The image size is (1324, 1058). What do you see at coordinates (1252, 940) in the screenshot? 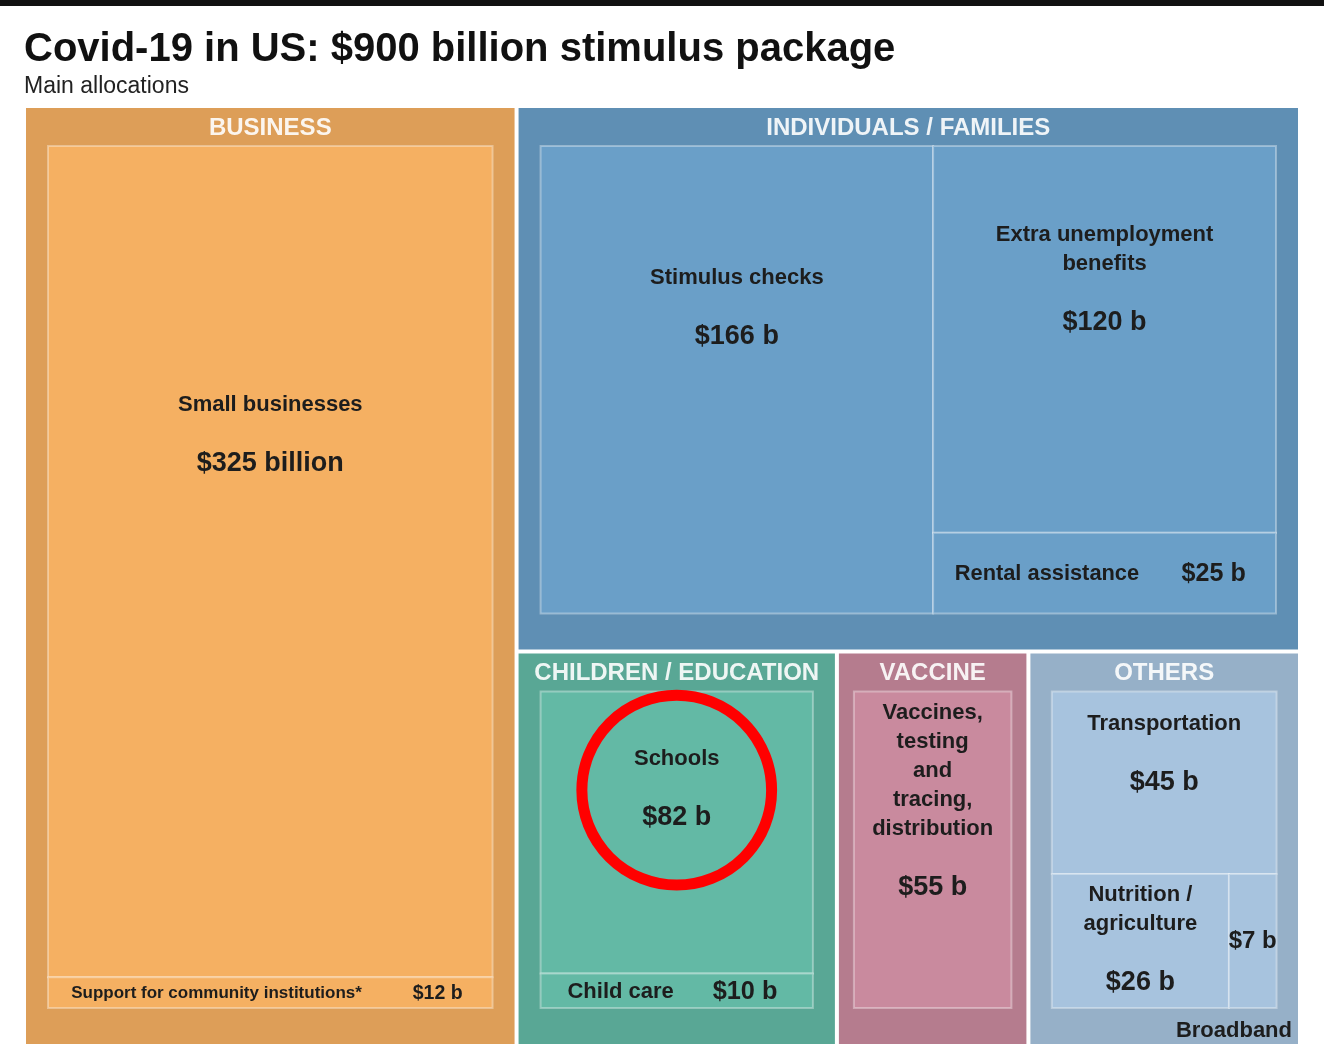
I see `data-label: $7 b` at bounding box center [1252, 940].